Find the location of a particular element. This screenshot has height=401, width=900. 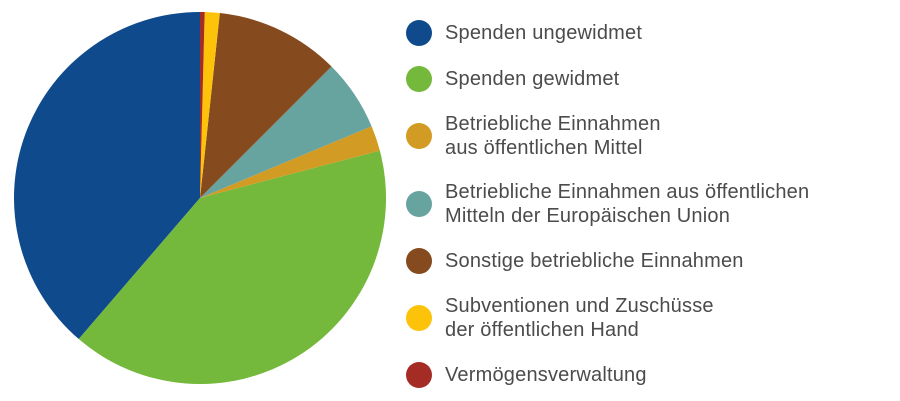

legend-label: Spenden gewidmet is located at coordinates (532, 79).